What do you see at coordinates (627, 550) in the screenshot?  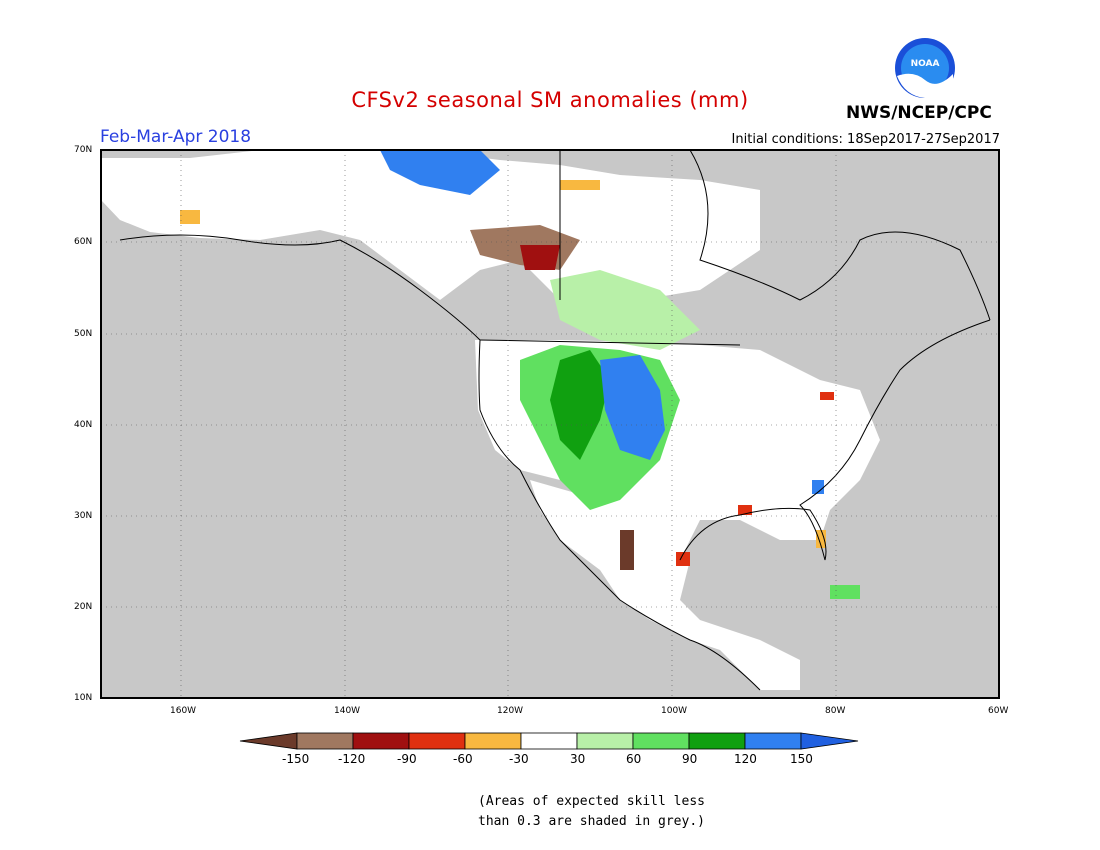 I see `anomaly-brown-mexico` at bounding box center [627, 550].